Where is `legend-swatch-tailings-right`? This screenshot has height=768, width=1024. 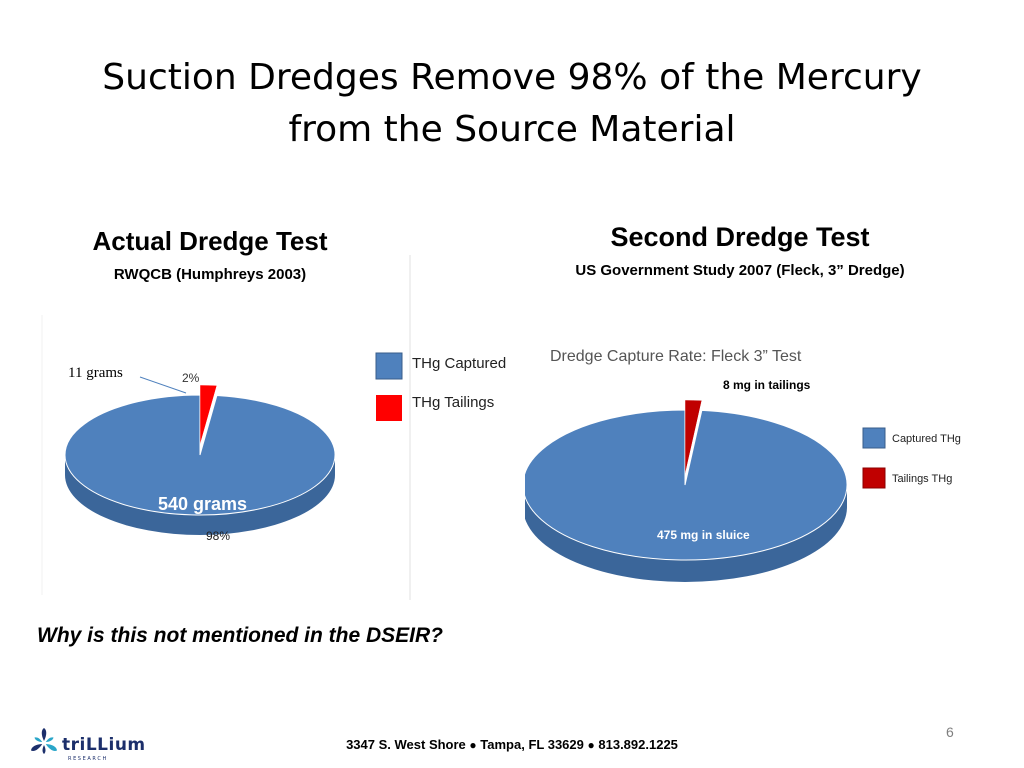 legend-swatch-tailings-right is located at coordinates (874, 478).